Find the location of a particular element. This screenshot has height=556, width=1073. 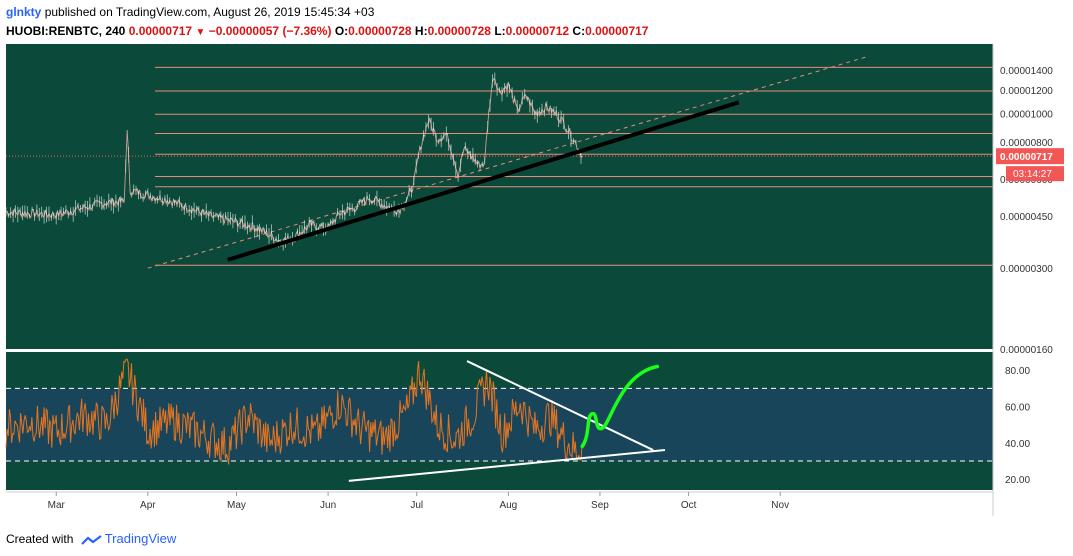

price-change: −0.00000057 (−7.36%) is located at coordinates (270, 31).